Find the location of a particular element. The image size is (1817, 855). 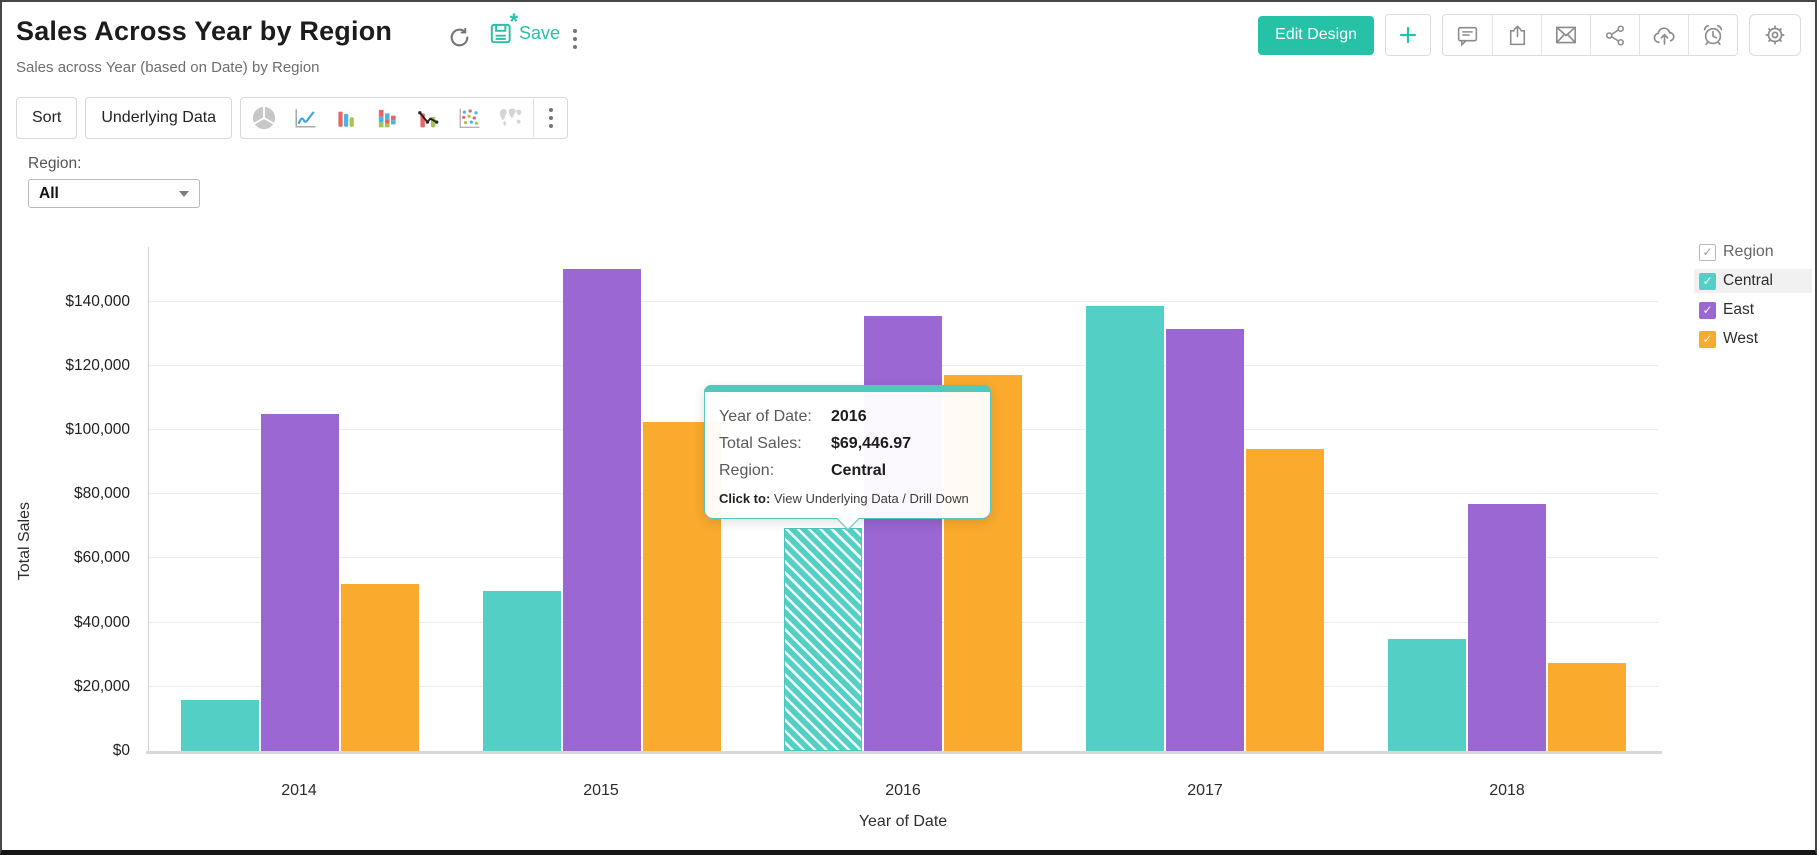

toolbar-separator is located at coordinates (534, 118).